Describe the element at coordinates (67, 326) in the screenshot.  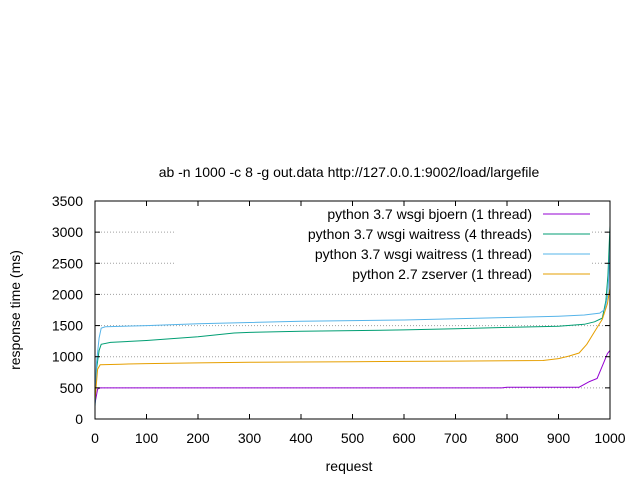
I see `y-tick-label: 1500` at that location.